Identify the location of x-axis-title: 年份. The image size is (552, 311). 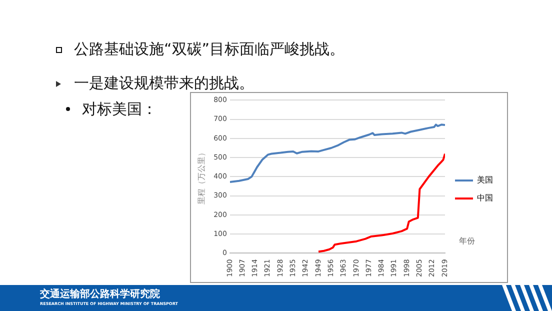
(467, 241).